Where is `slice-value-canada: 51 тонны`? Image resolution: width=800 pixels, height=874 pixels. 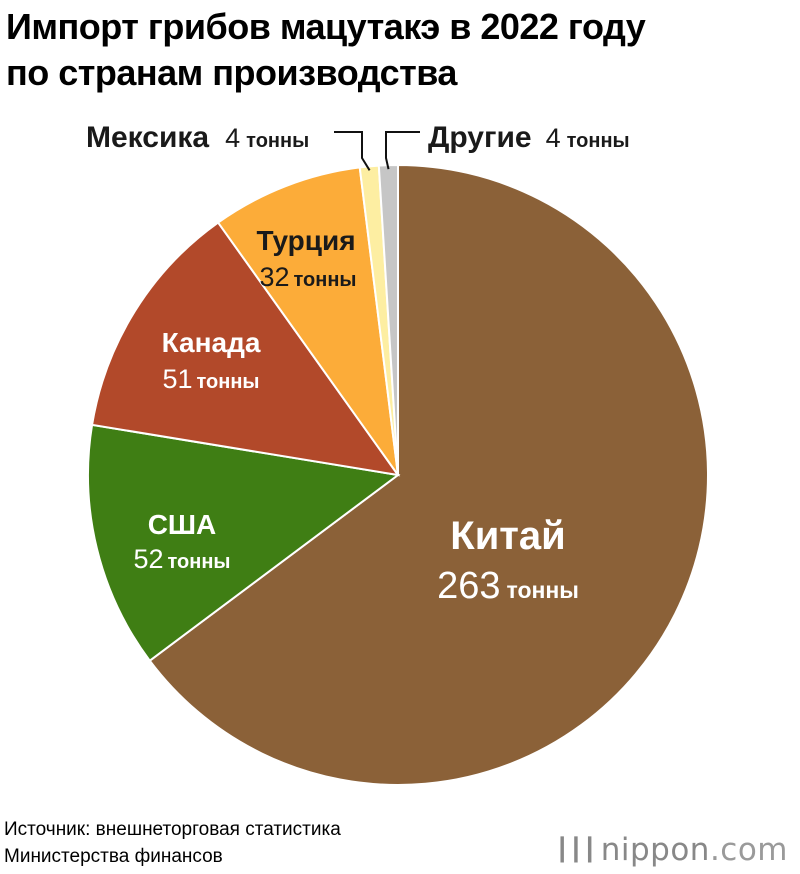 slice-value-canada: 51 тонны is located at coordinates (210, 379).